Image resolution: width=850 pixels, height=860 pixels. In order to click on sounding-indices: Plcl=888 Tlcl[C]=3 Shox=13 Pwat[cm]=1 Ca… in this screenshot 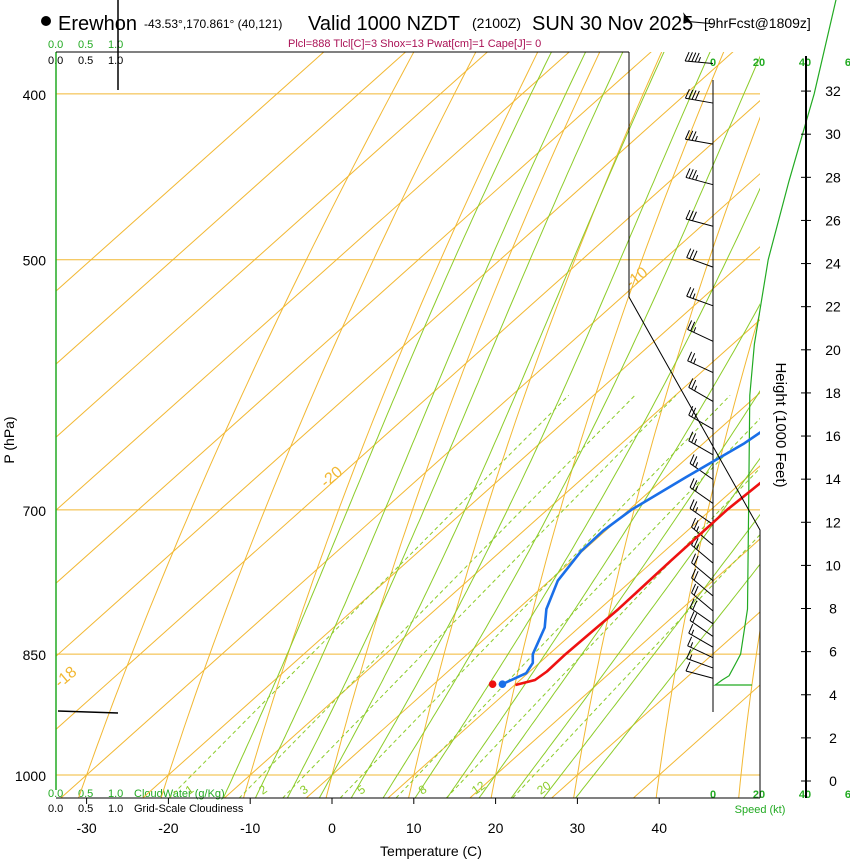, I will do `click(414, 44)`.